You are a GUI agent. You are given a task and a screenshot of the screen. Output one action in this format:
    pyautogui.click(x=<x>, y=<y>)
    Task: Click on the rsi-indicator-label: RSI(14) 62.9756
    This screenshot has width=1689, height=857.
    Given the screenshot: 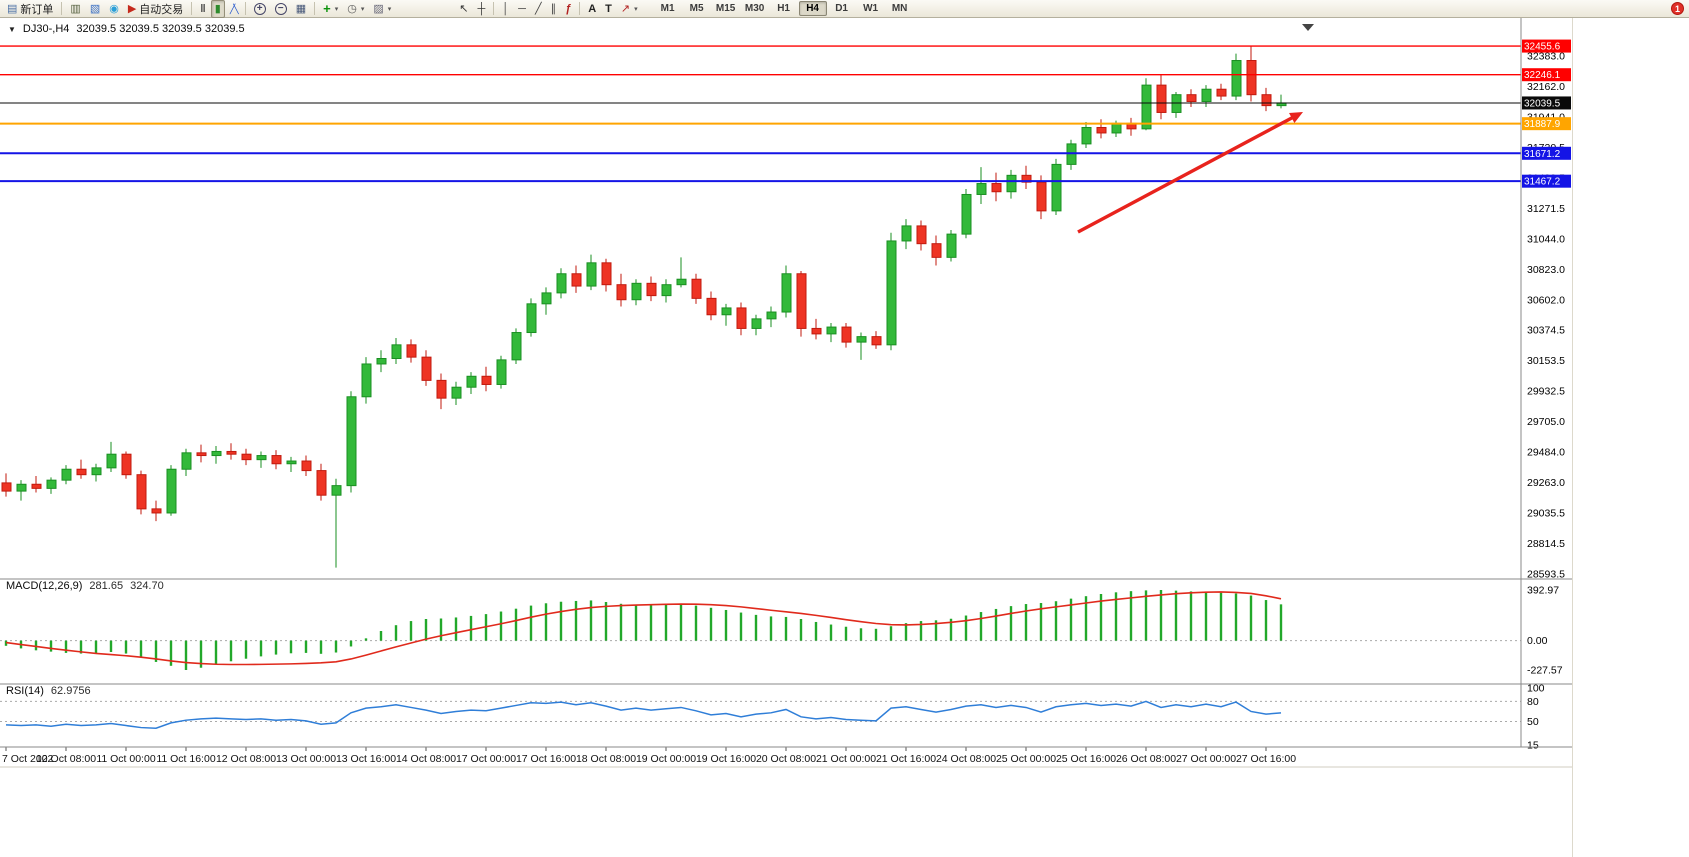 What is the action you would take?
    pyautogui.click(x=48, y=691)
    